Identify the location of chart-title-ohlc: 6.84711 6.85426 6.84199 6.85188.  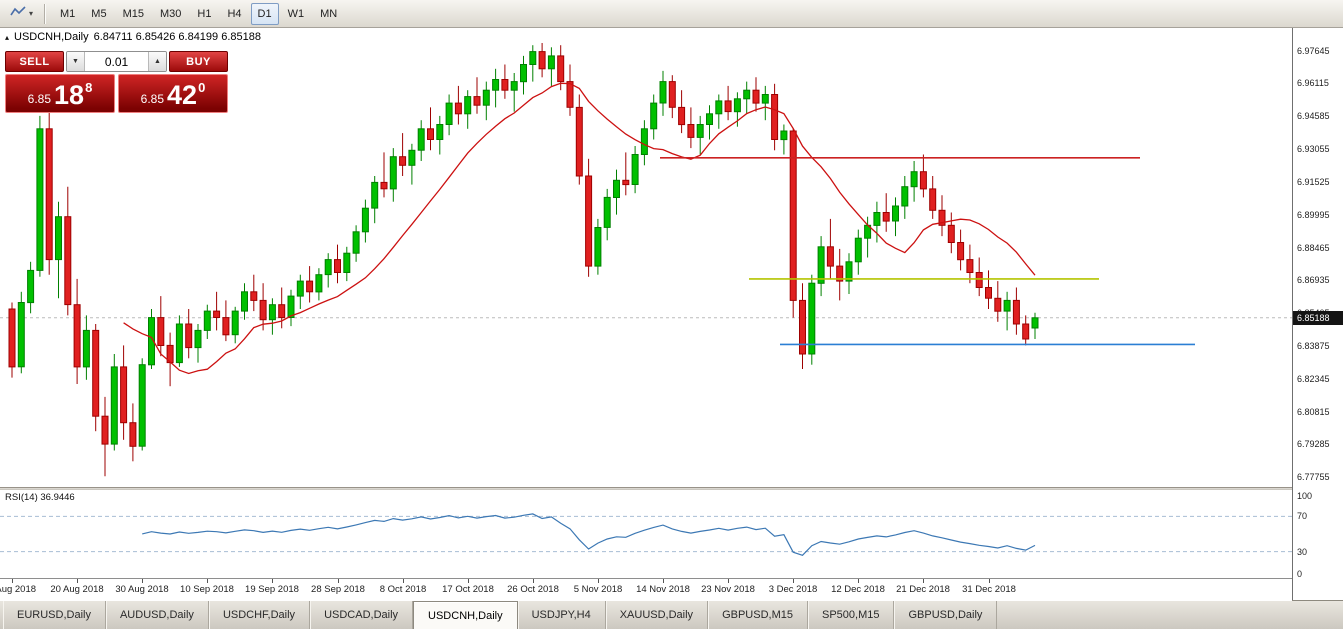
(177, 37).